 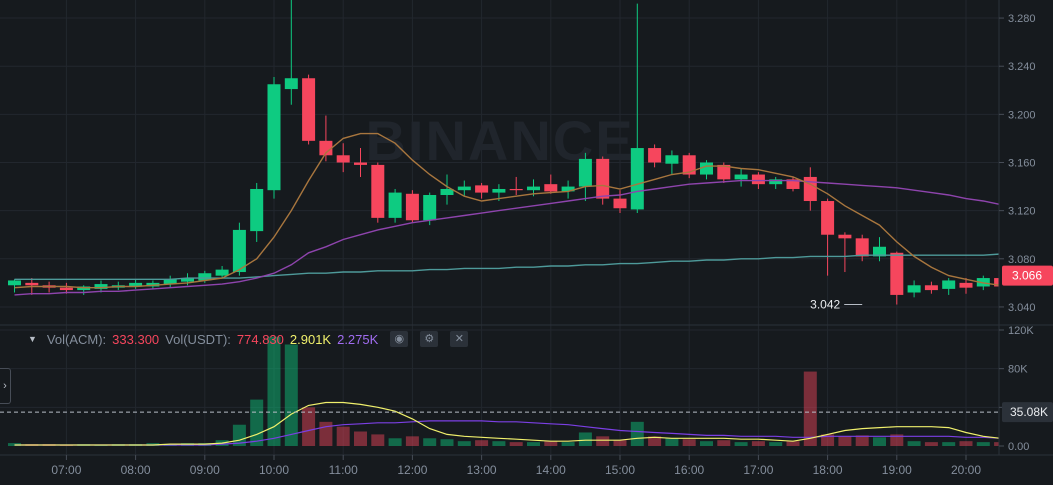 What do you see at coordinates (1018, 370) in the screenshot?
I see `volume-tick-label: 80K` at bounding box center [1018, 370].